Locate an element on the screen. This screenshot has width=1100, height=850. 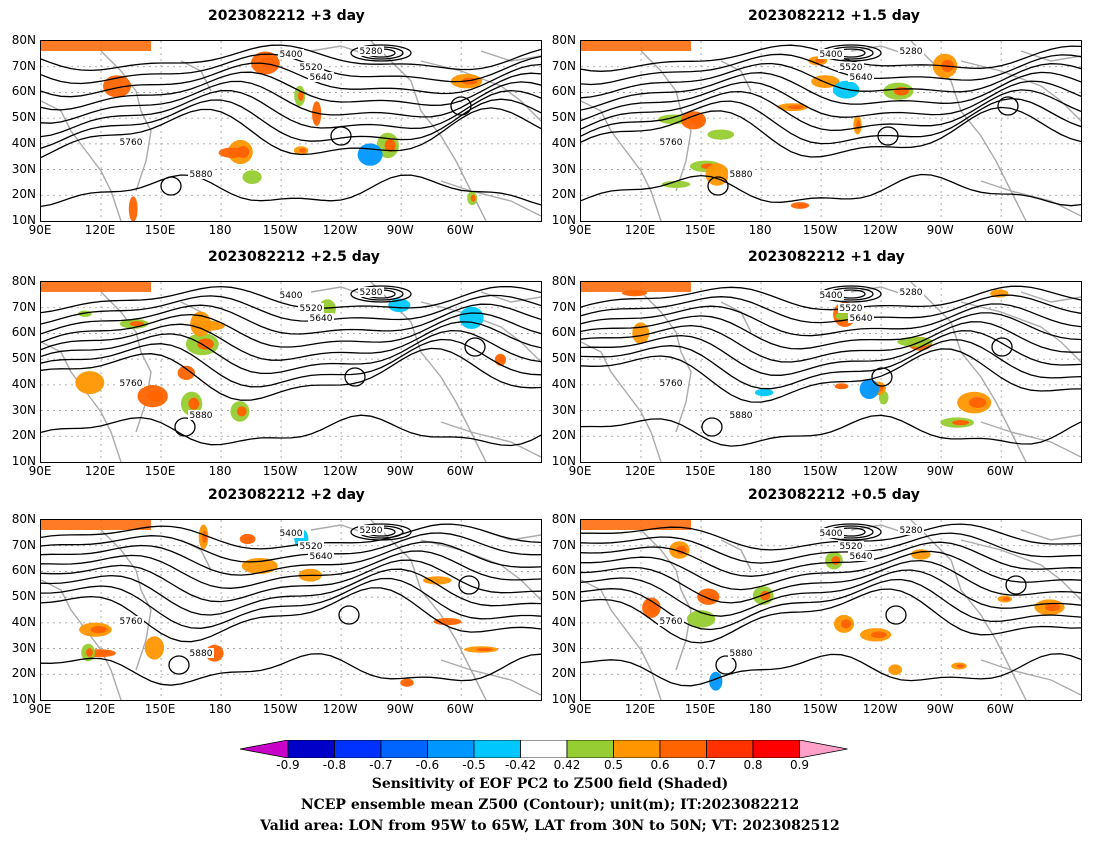
lon-tick-label: 90E is located at coordinates (580, 709).